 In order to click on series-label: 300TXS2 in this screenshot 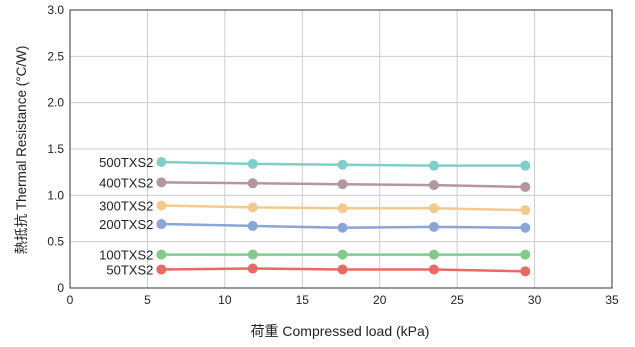, I will do `click(126, 206)`.